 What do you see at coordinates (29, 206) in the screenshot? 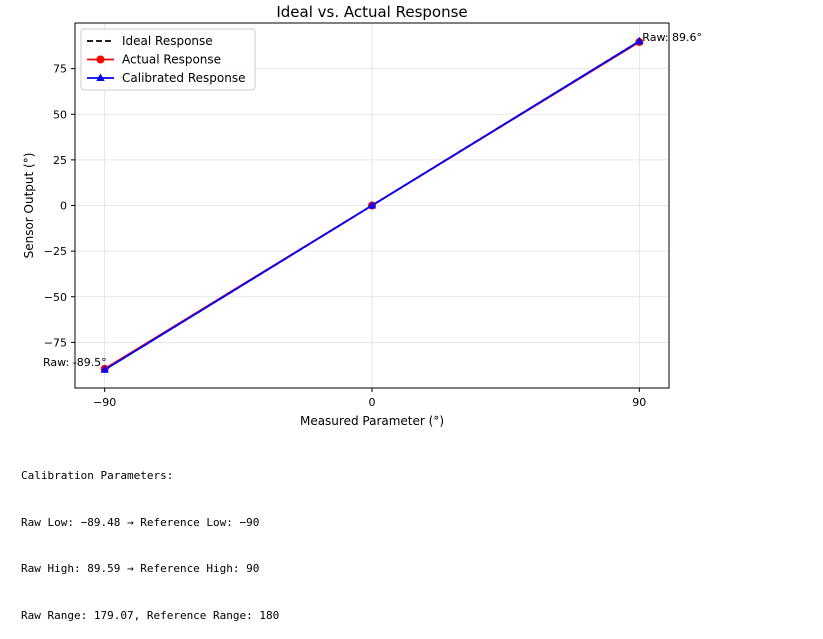
I see `y-axis-label: Sensor Output (°)` at bounding box center [29, 206].